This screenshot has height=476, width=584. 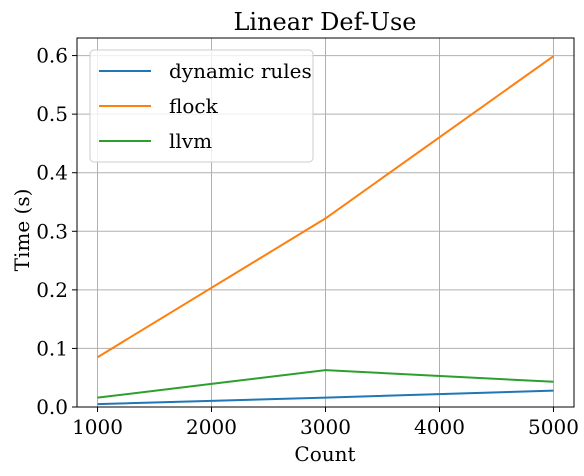 What do you see at coordinates (52, 231) in the screenshot?
I see `y-tick-label: 0.3` at bounding box center [52, 231].